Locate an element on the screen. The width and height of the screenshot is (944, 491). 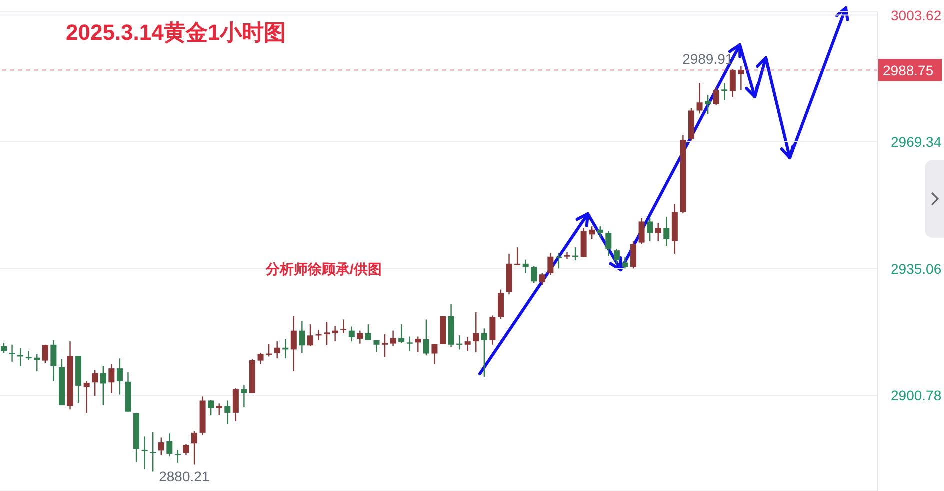
y-tick-label: 2969.34 is located at coordinates (916, 142).